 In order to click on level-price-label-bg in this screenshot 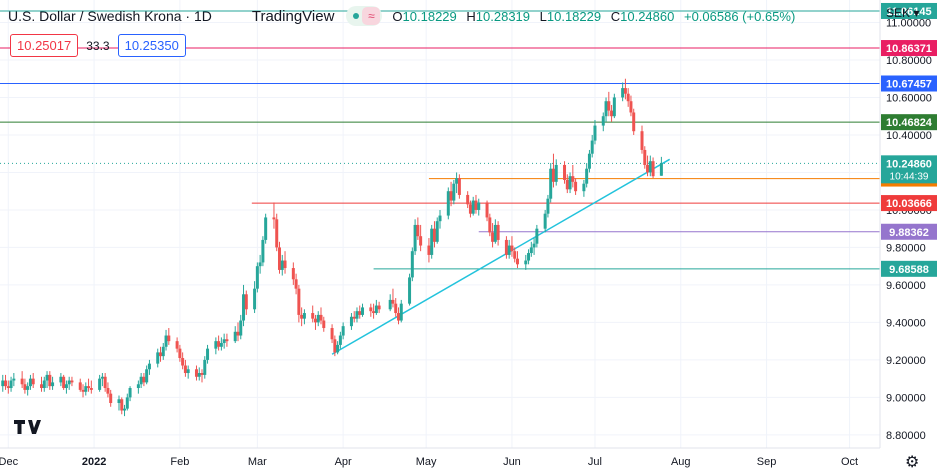, I will do `click(909, 122)`.